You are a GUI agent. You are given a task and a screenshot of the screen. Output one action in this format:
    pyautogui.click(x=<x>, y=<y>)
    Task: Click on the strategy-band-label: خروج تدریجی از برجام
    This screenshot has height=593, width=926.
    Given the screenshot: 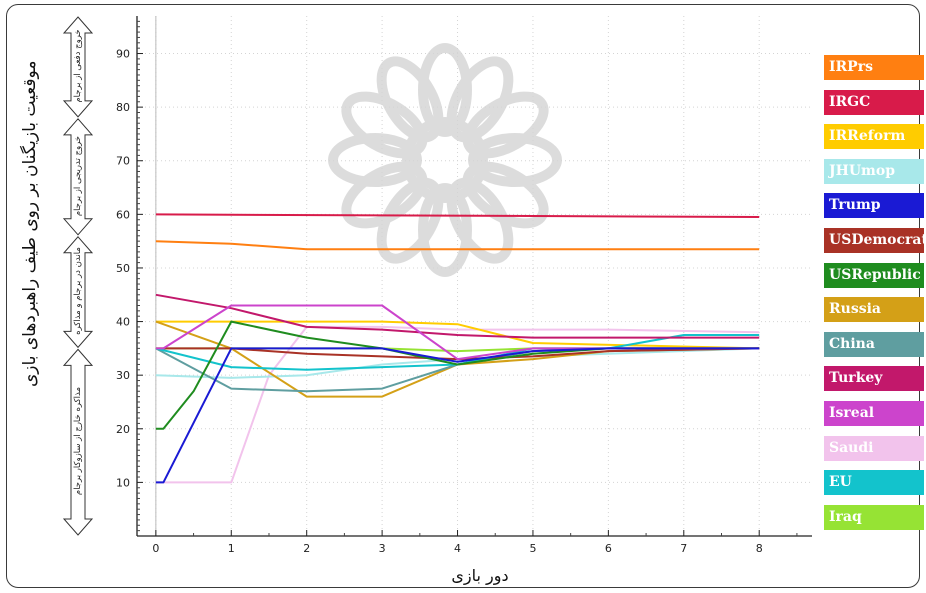 What is the action you would take?
    pyautogui.click(x=78, y=175)
    